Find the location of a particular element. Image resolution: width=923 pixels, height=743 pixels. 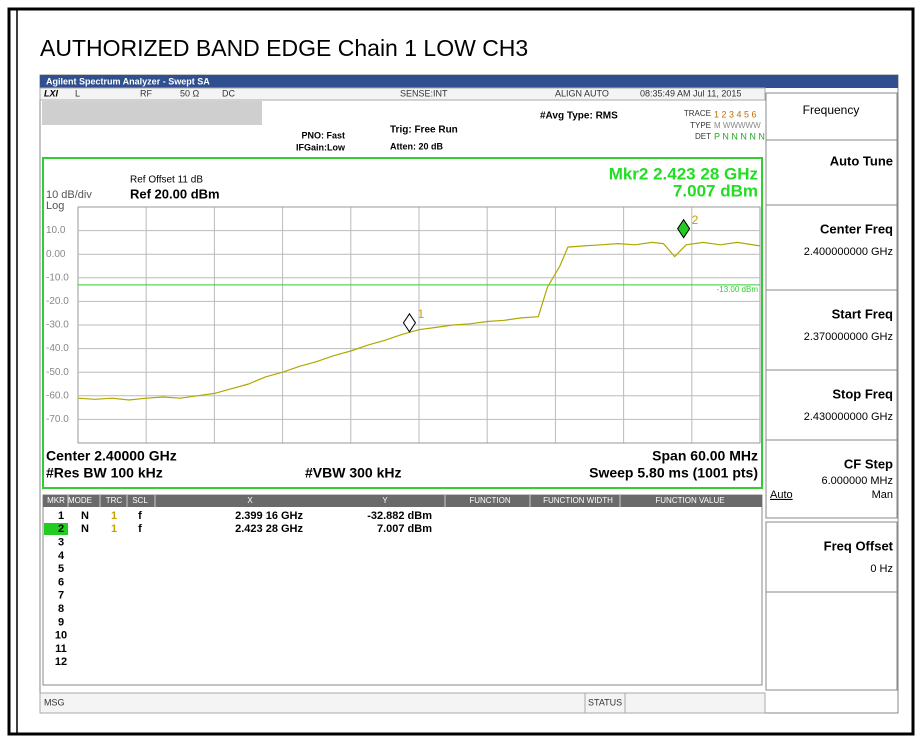

window-title: Agilent Spectrum Analyzer - Swept SA is located at coordinates (128, 81).